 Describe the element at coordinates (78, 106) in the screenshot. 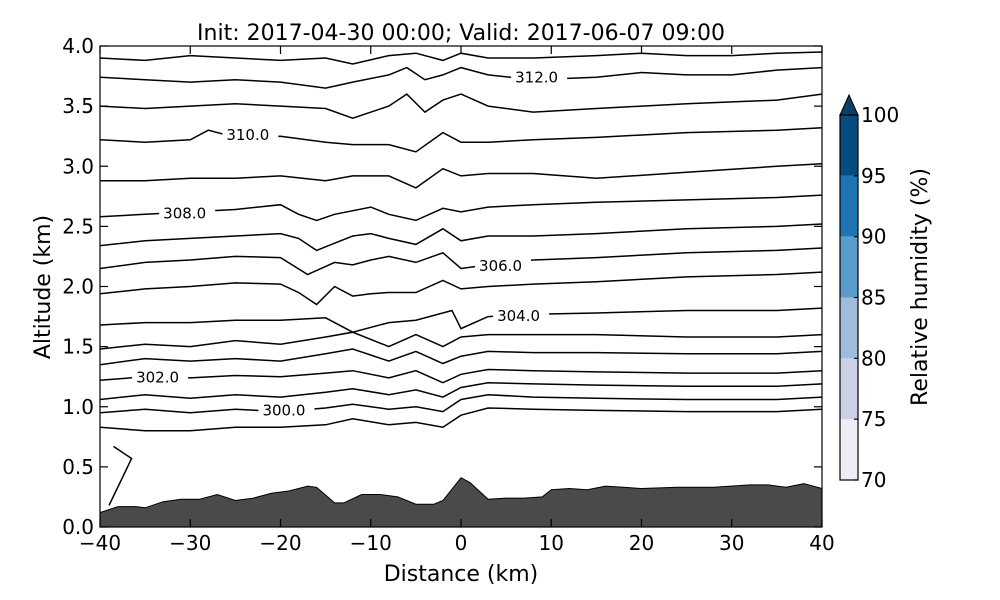

I see `y-tick-label: 3.5` at that location.